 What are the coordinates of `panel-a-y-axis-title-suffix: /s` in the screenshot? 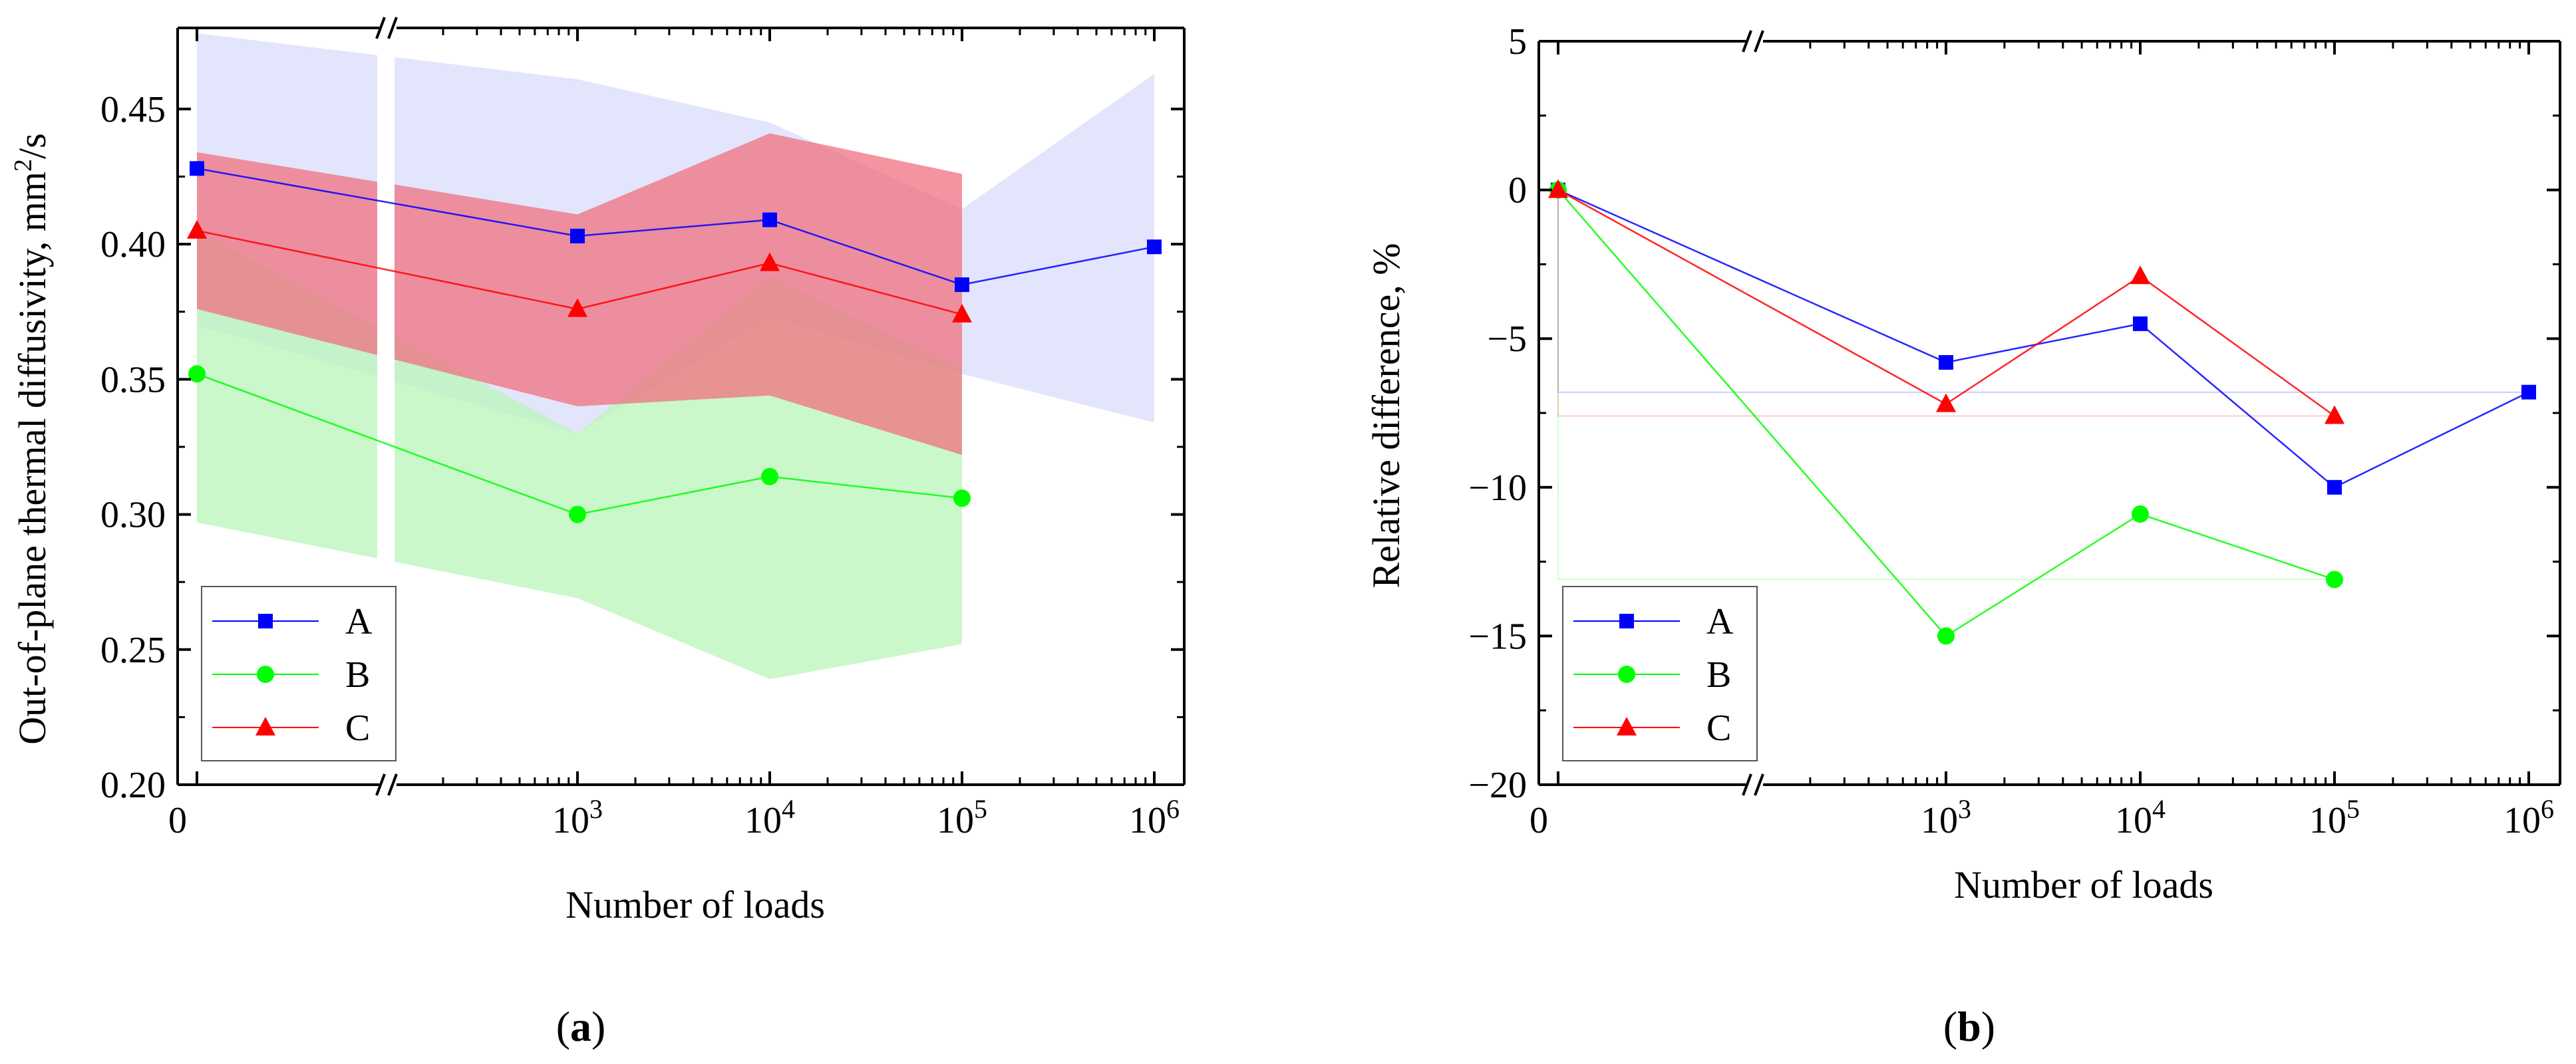 It's located at (32, 146).